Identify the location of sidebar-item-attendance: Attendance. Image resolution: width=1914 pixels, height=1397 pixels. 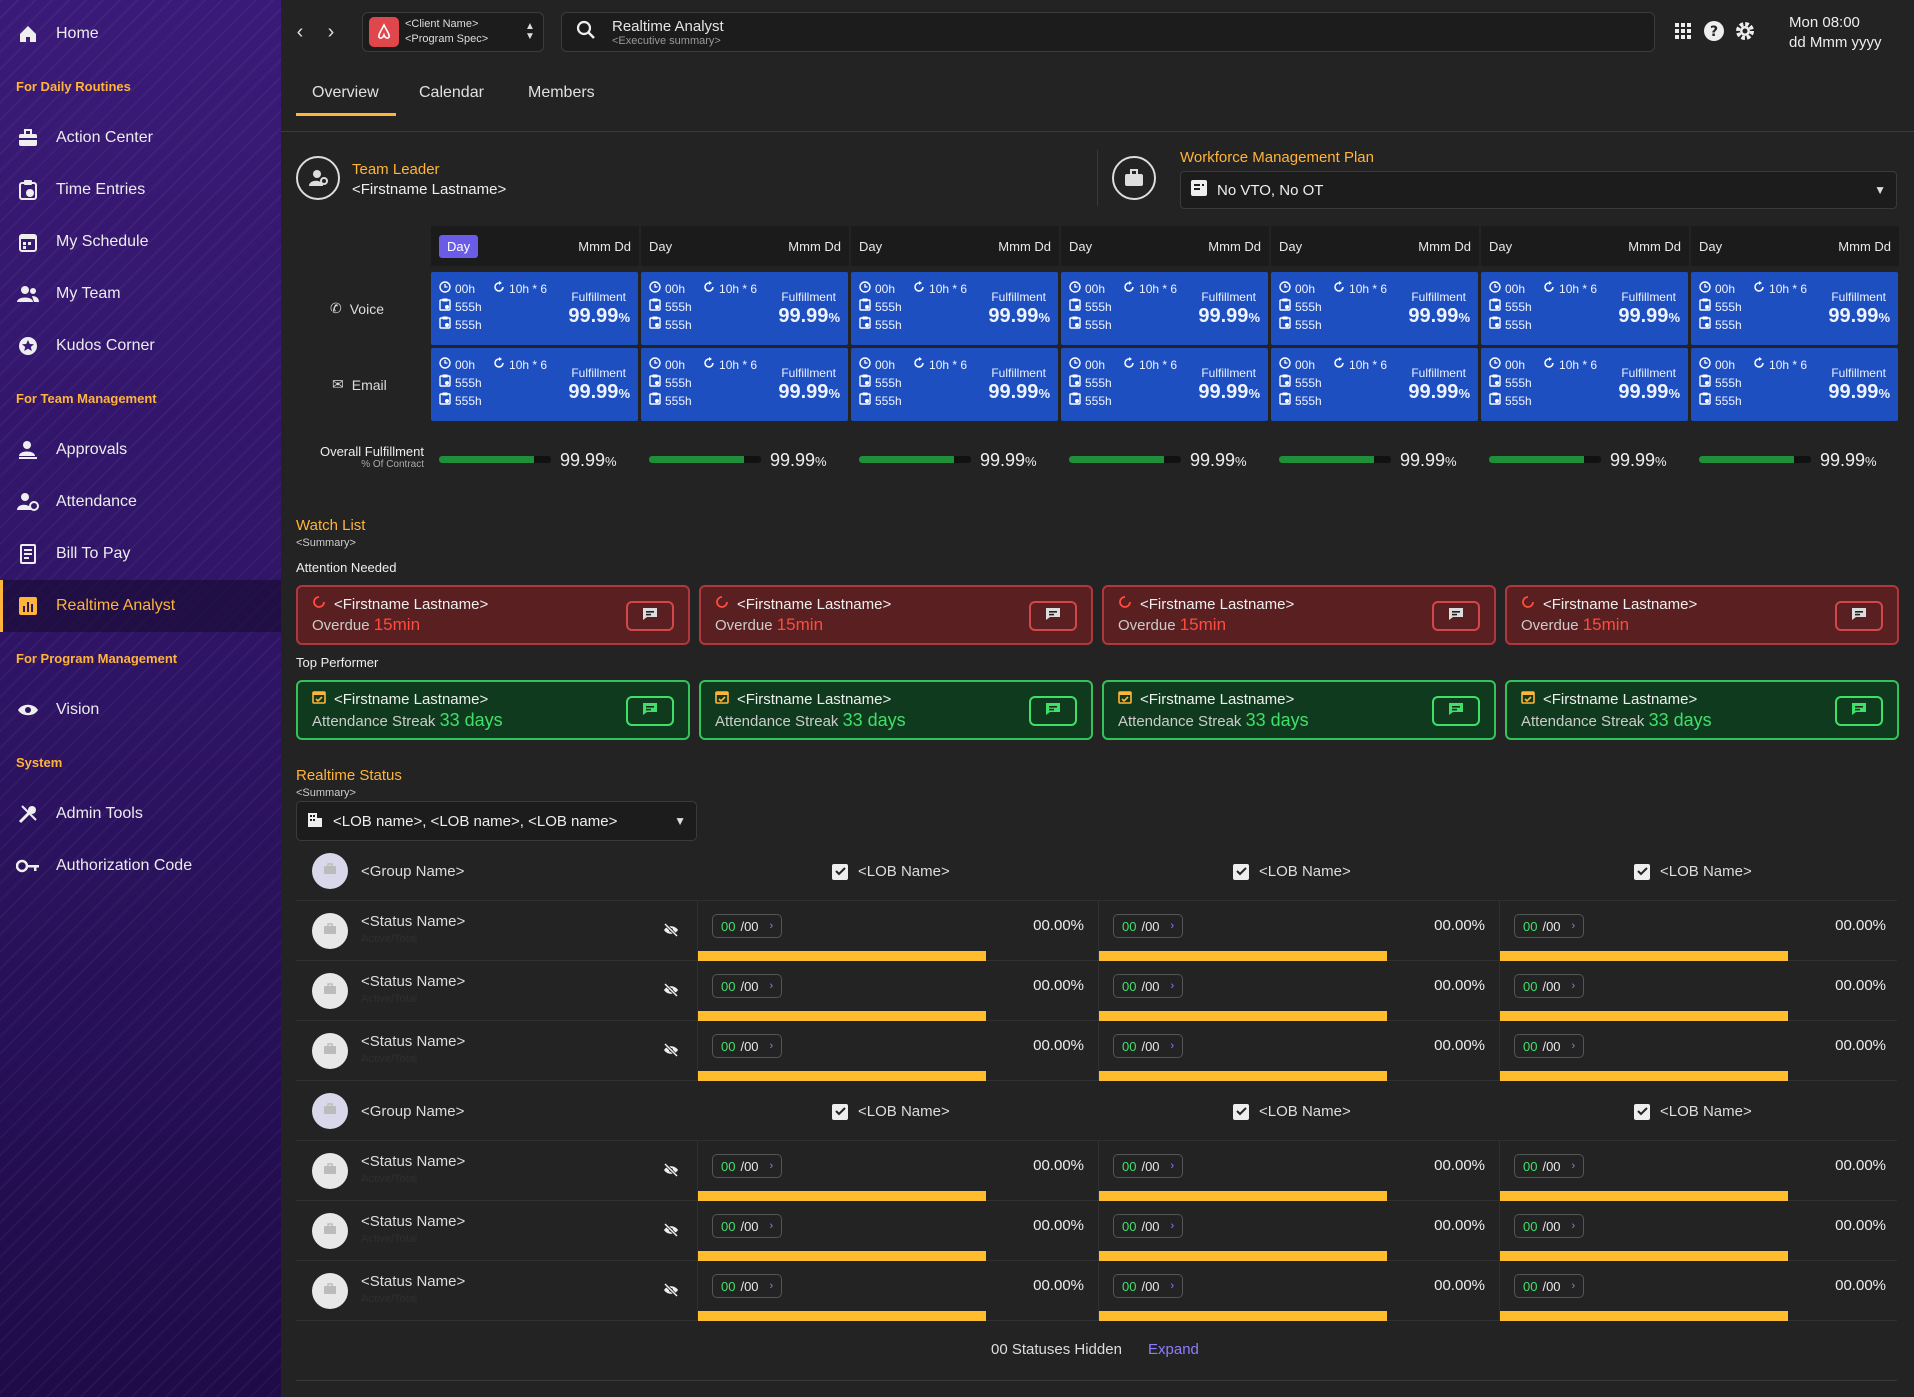
(140, 502).